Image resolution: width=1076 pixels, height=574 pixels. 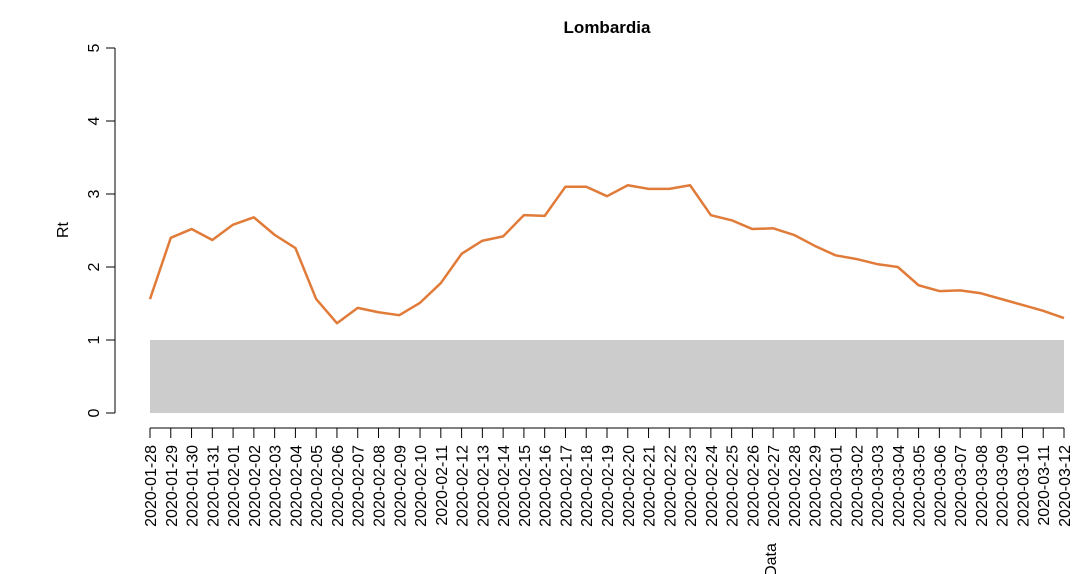 I want to click on x-tick-label: 2020-02-09, so click(x=400, y=486).